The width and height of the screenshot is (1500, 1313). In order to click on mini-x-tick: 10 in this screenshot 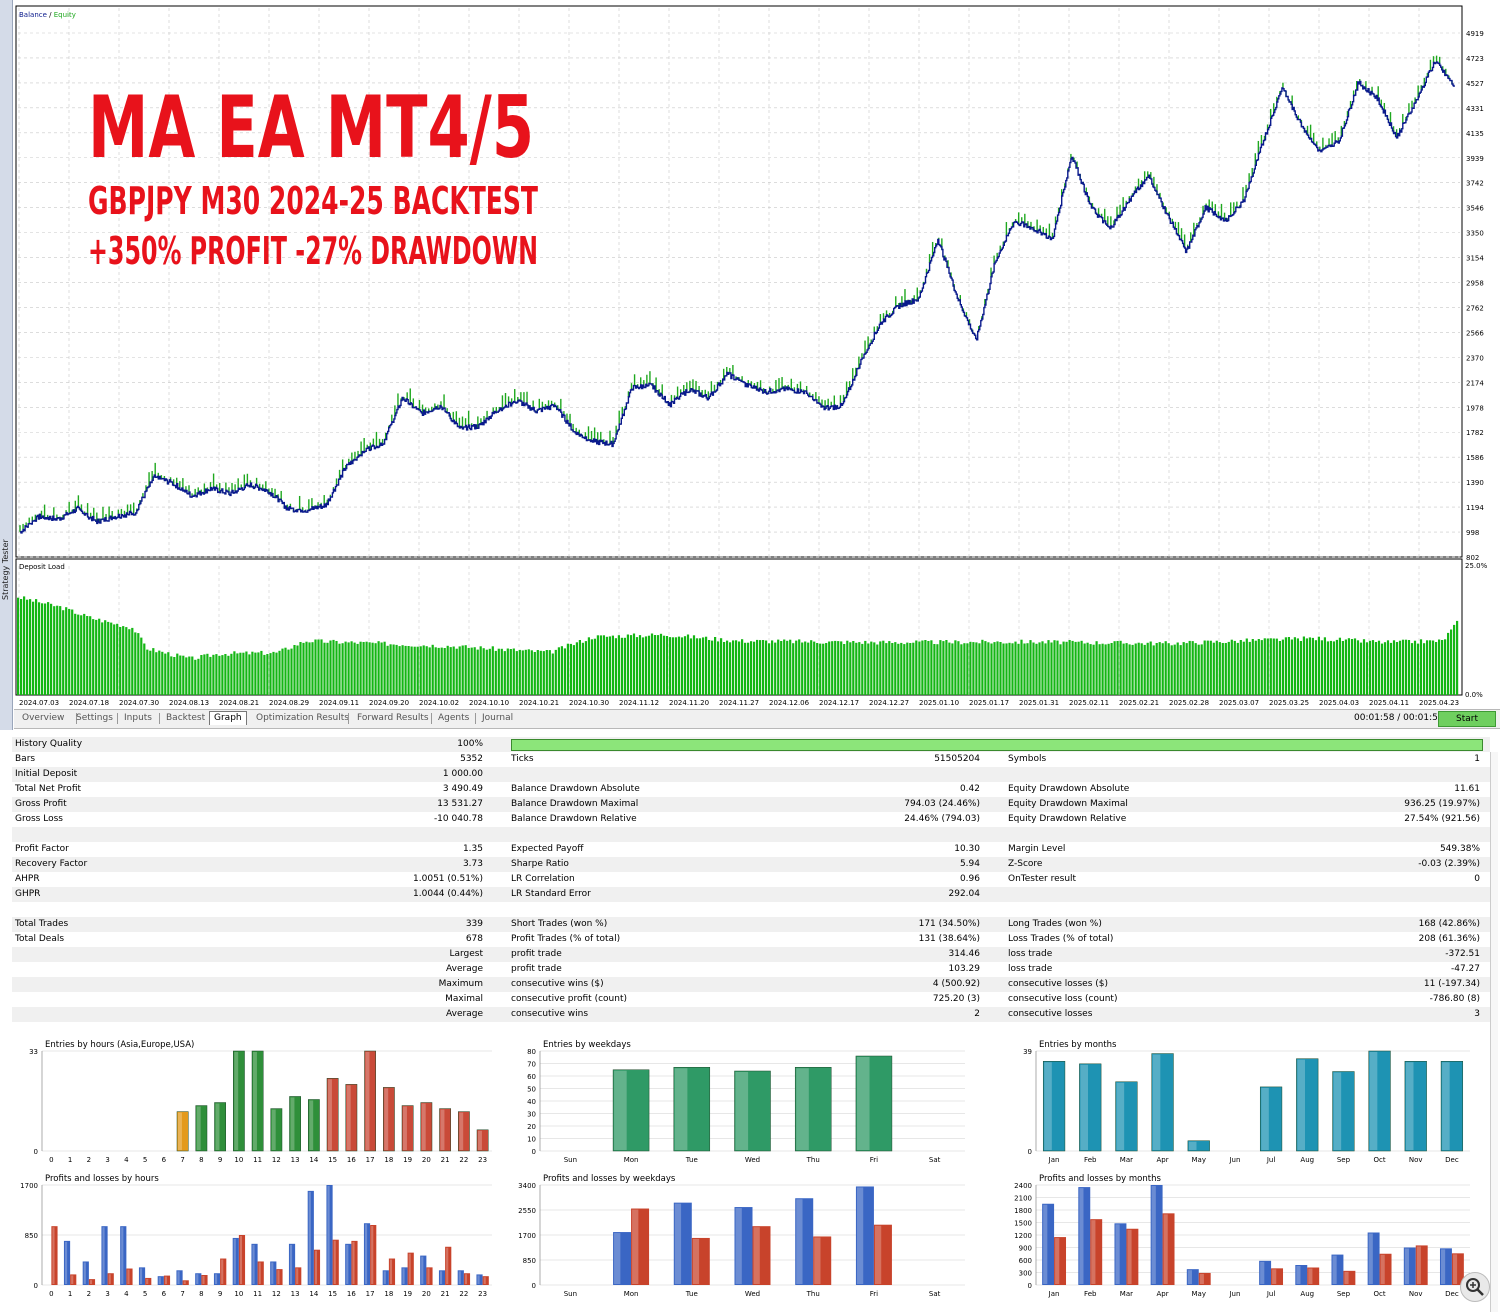, I will do `click(238, 1294)`.